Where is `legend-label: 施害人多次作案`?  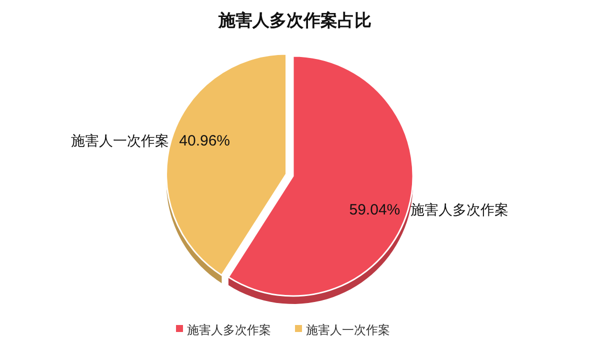 legend-label: 施害人多次作案 is located at coordinates (229, 330).